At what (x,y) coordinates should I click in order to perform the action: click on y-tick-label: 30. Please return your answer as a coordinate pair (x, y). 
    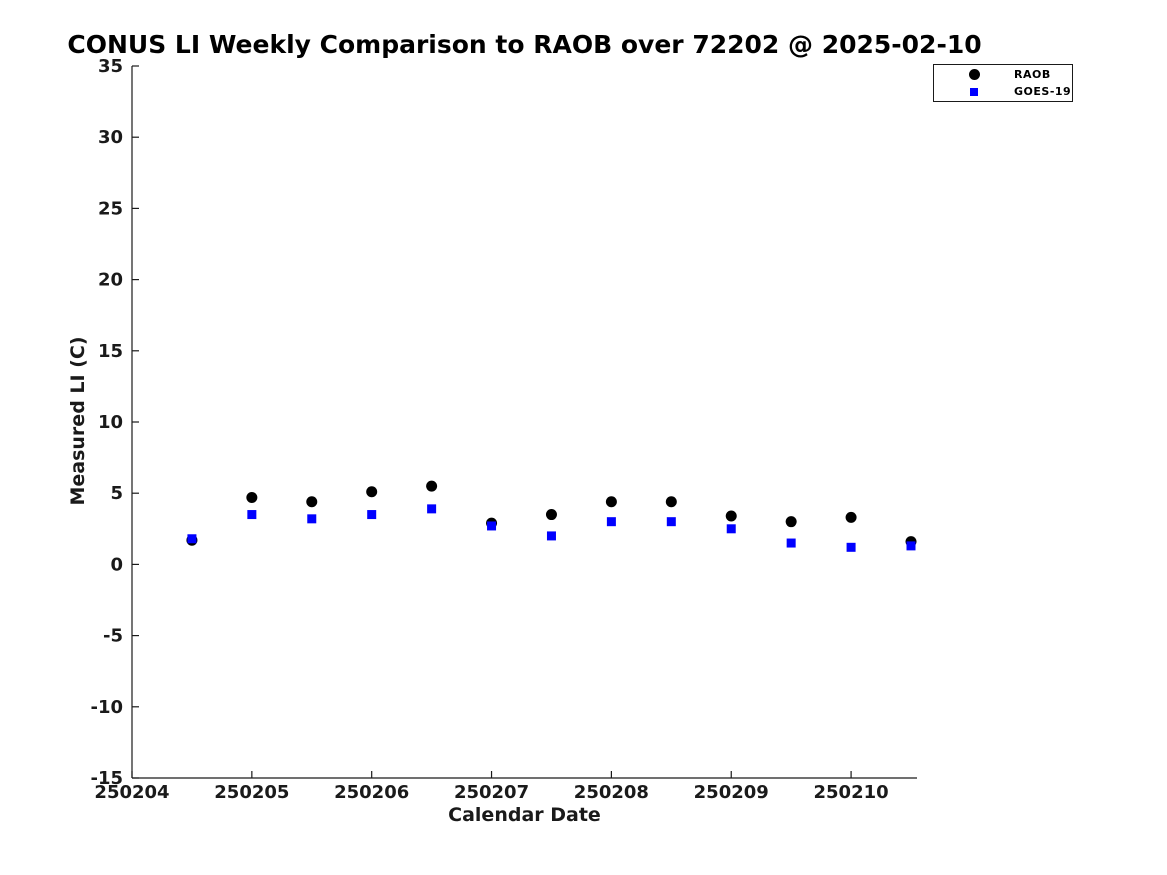
    Looking at the image, I should click on (110, 137).